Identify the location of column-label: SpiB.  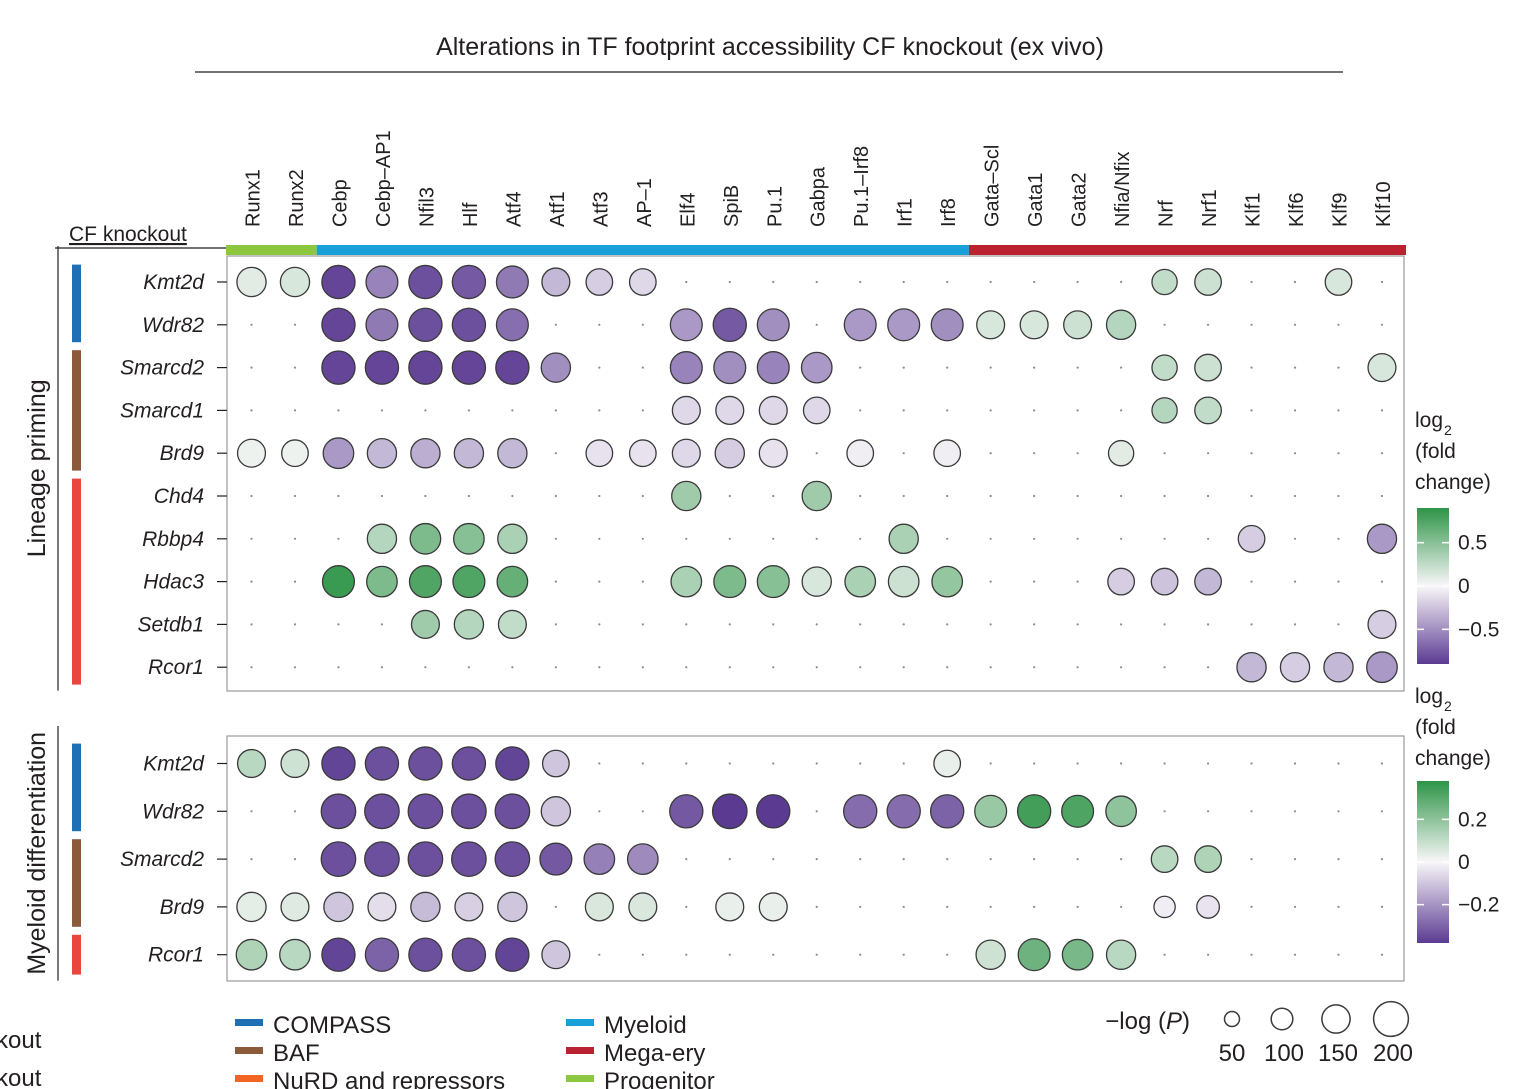
(732, 206).